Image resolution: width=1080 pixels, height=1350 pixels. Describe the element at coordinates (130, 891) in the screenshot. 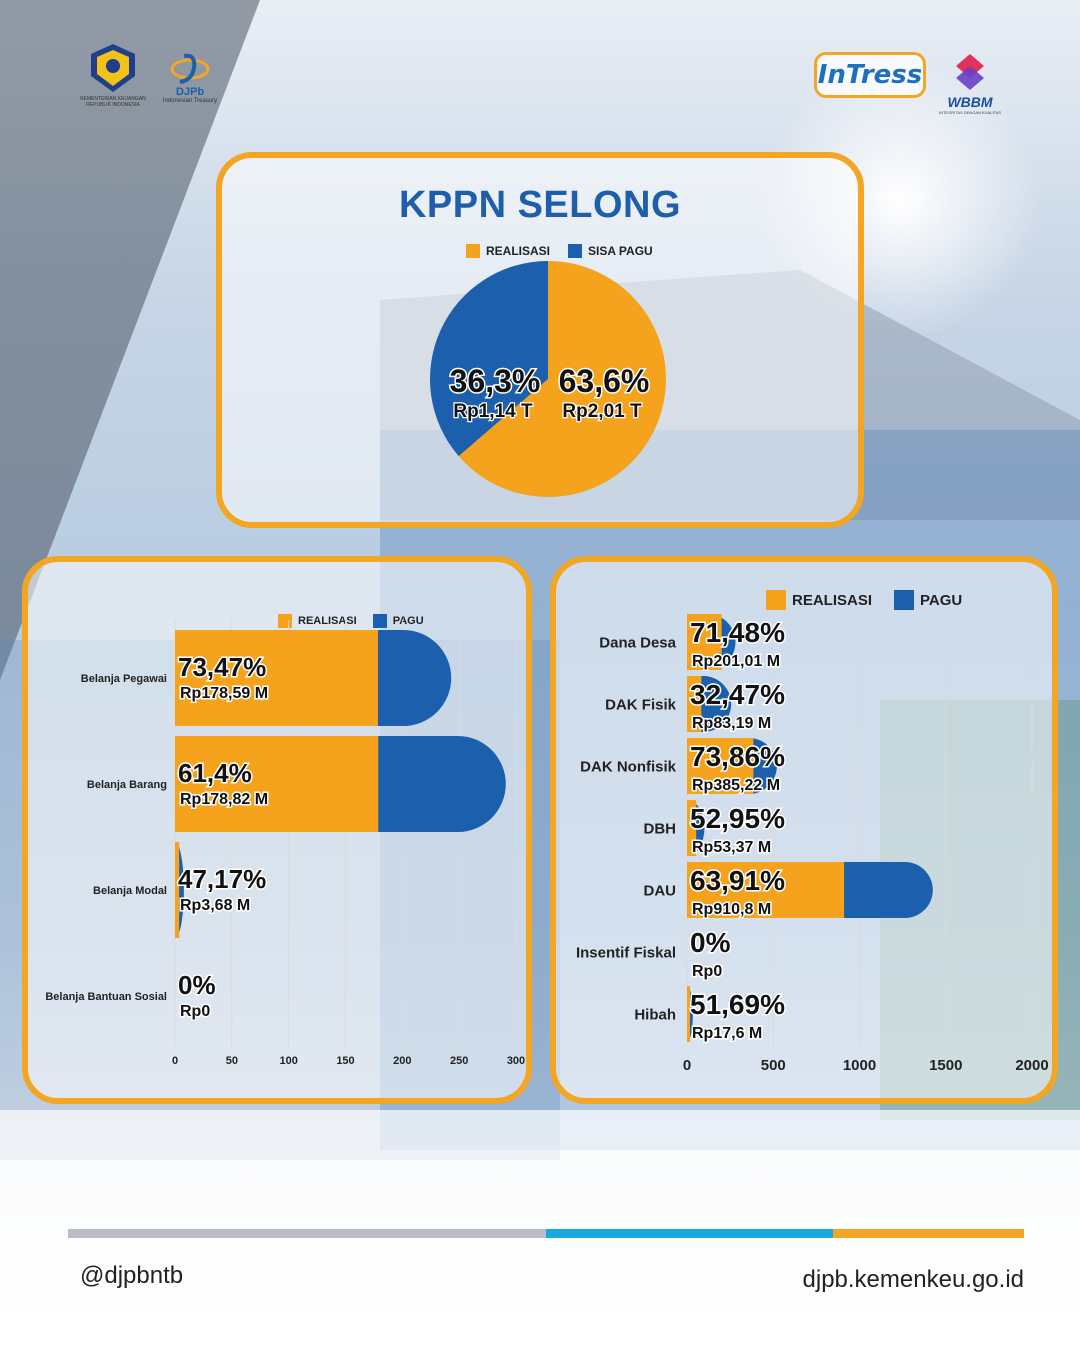

I see `category-label: Belanja Modal` at that location.